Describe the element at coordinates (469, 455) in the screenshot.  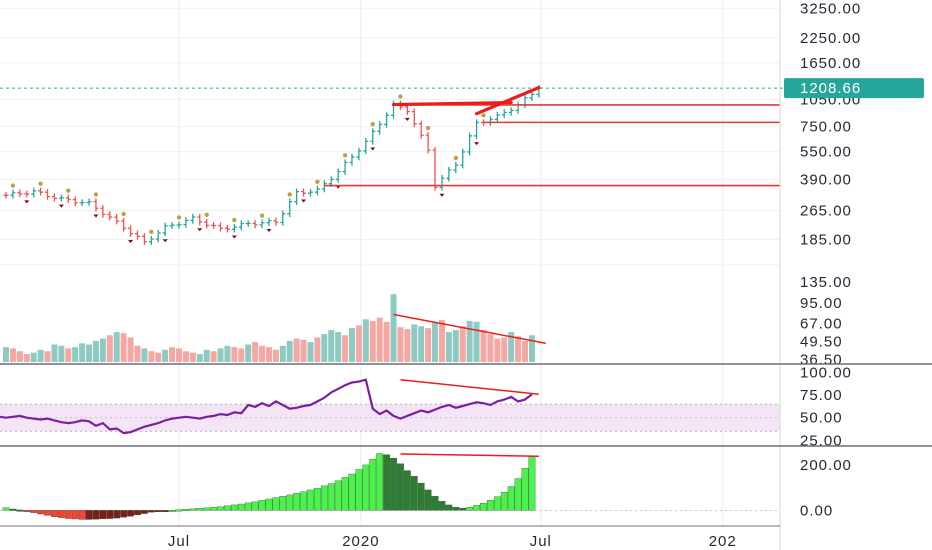
I see `macd-trendline` at that location.